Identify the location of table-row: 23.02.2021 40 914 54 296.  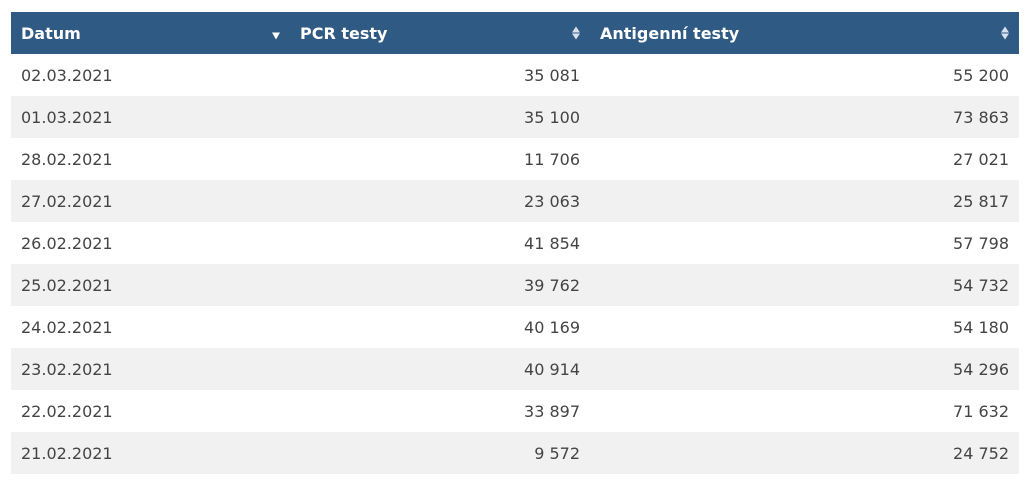
(515, 369).